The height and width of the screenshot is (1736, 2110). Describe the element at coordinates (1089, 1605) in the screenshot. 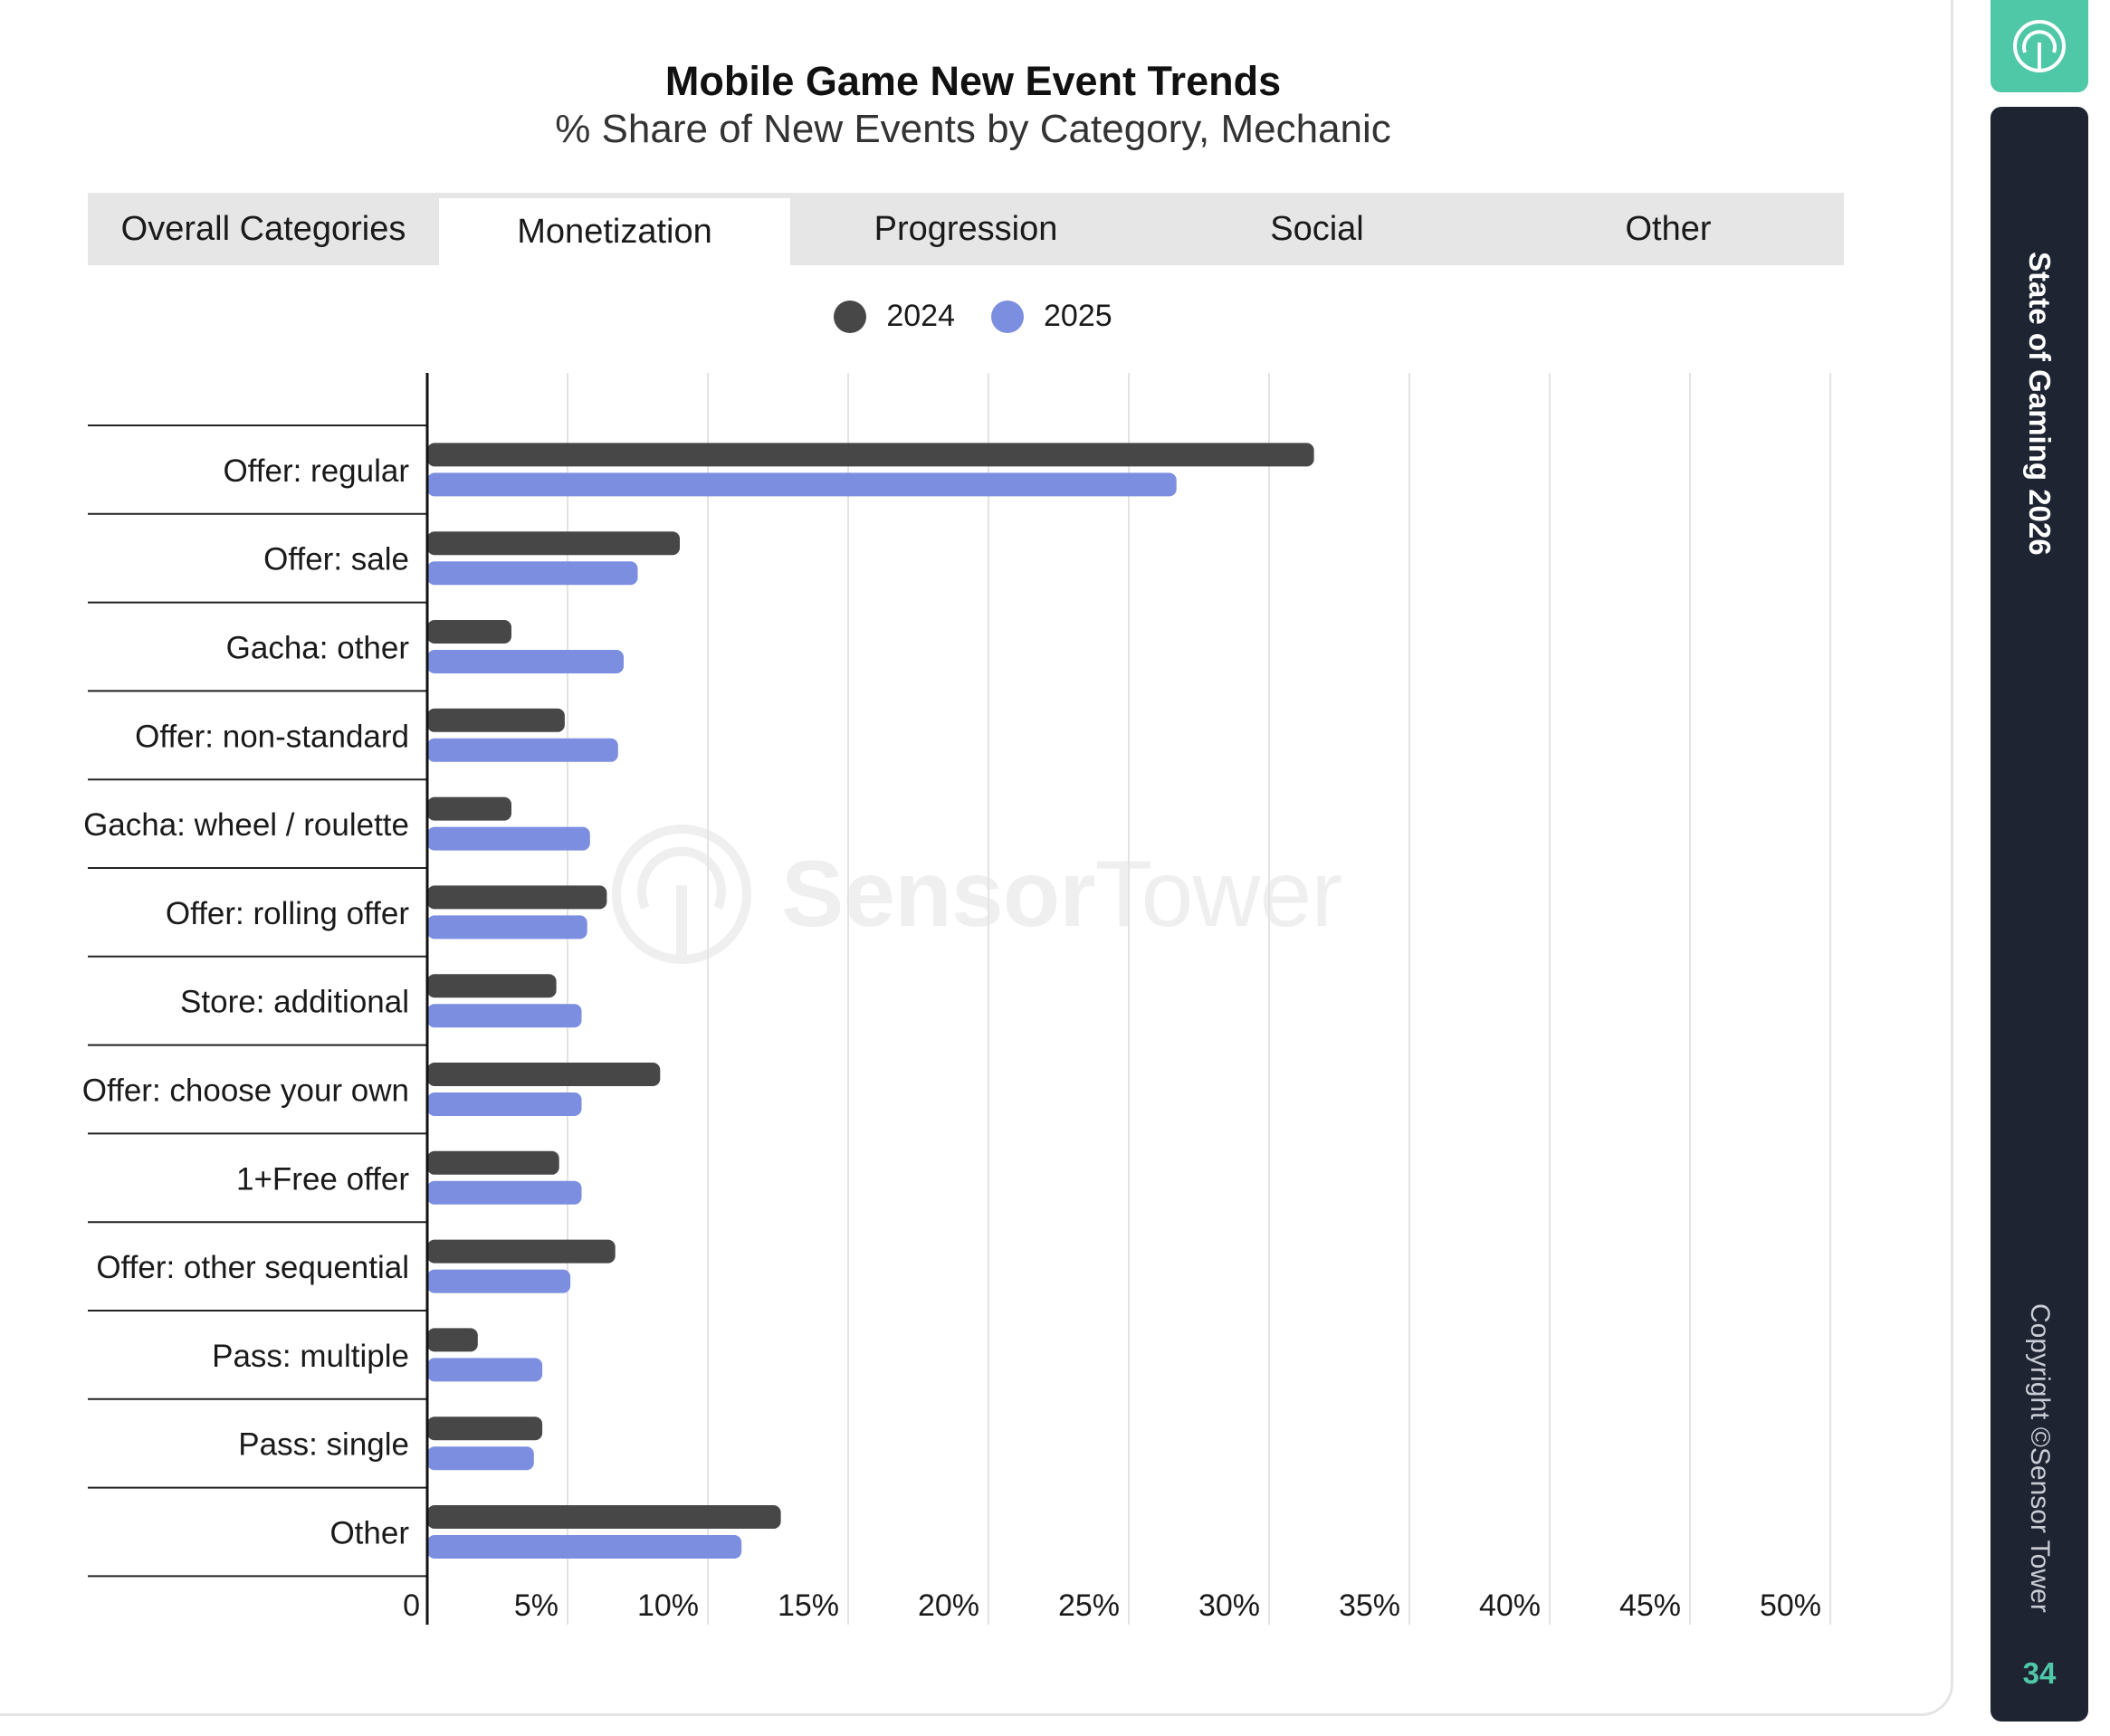

I see `x-tick-label: 25%` at that location.